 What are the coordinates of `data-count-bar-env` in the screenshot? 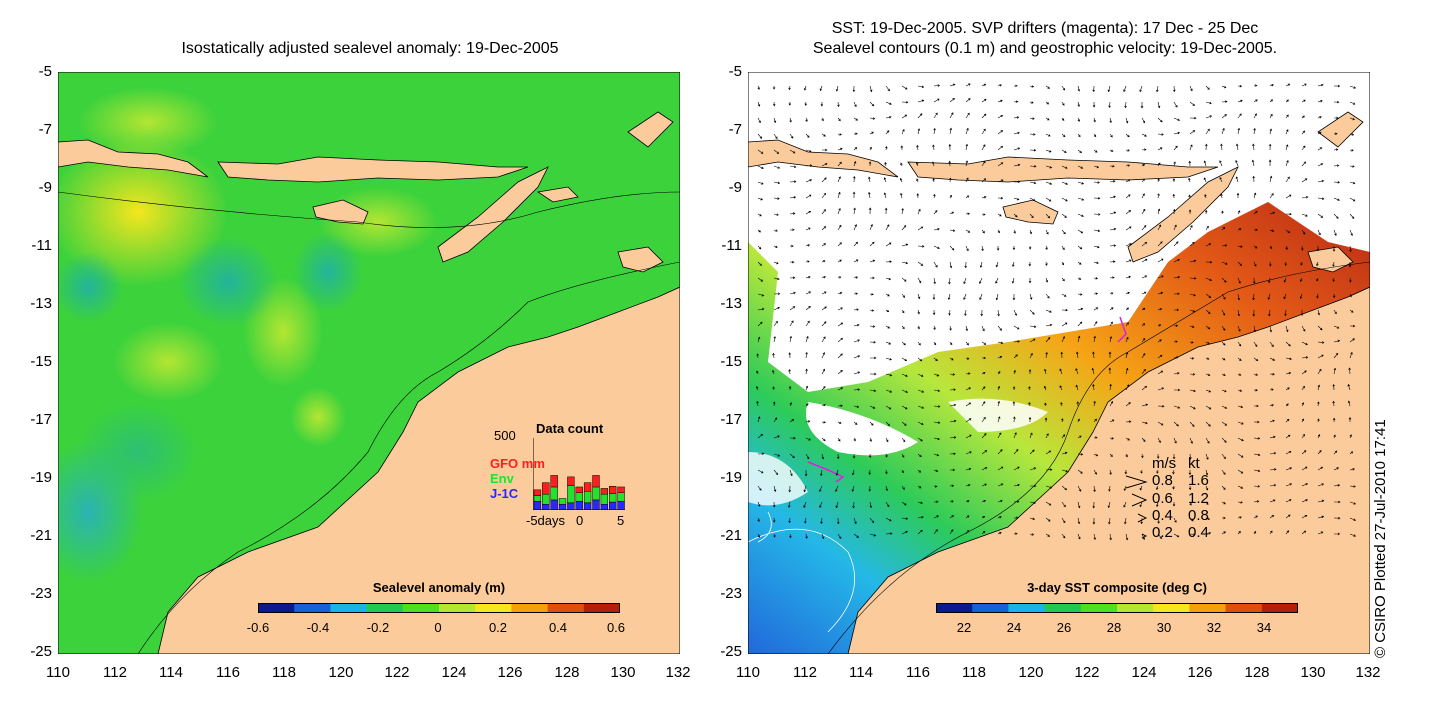 It's located at (554, 493).